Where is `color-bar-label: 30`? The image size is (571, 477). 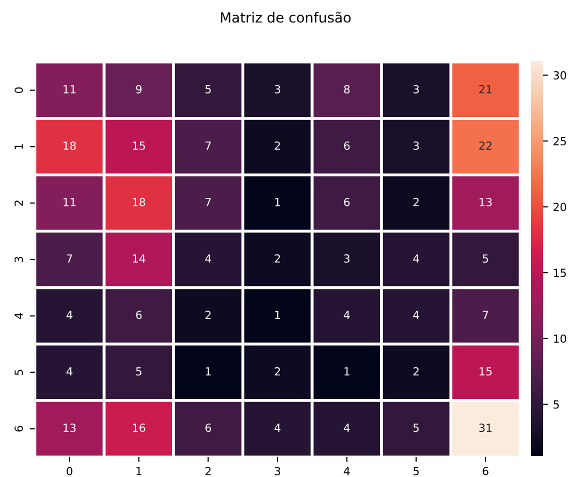
color-bar-label: 30 is located at coordinates (560, 75).